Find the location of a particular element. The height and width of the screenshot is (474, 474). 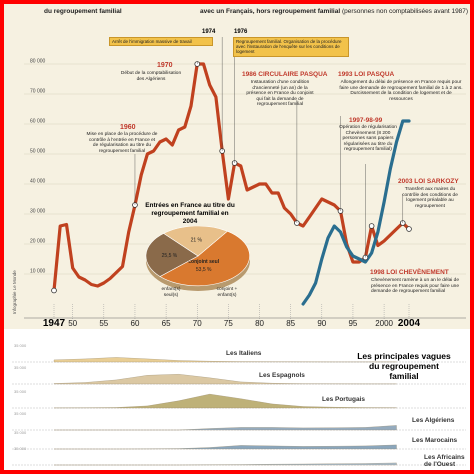

y-tick-label: 70 000 is located at coordinates (38, 92).